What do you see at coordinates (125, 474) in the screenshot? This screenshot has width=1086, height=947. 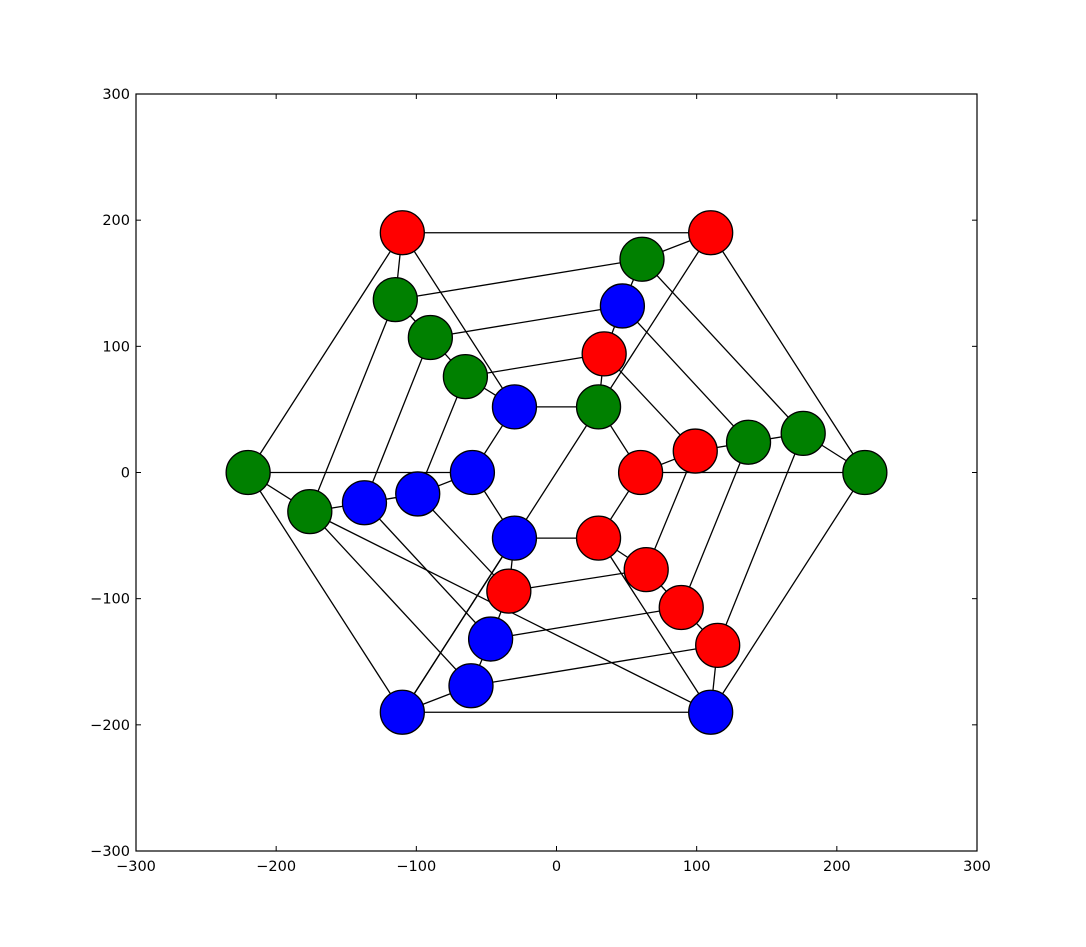 I see `y-axis-tick-label: 0` at bounding box center [125, 474].